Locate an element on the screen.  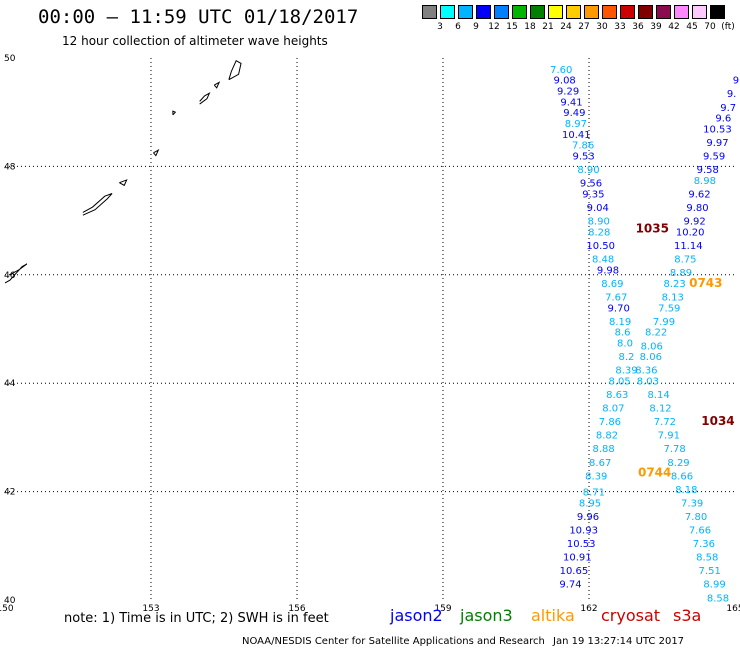
wave-height-label: 9 is located at coordinates (736, 81).